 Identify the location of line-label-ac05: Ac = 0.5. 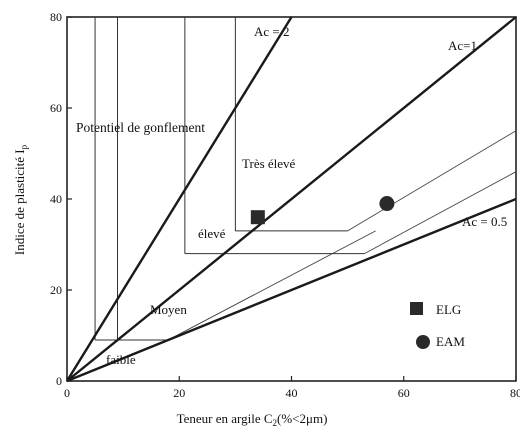
(484, 221).